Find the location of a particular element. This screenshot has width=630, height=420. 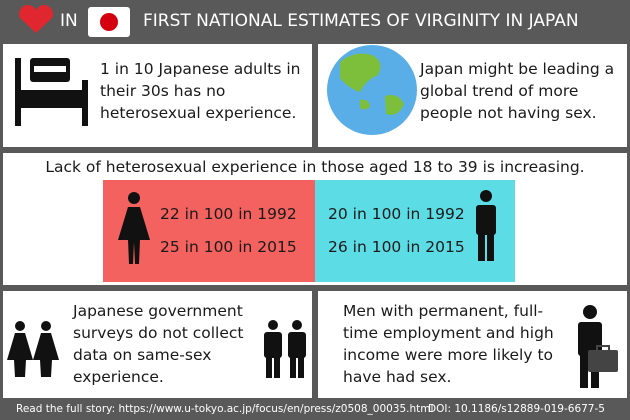

bed-icon is located at coordinates (51, 92).